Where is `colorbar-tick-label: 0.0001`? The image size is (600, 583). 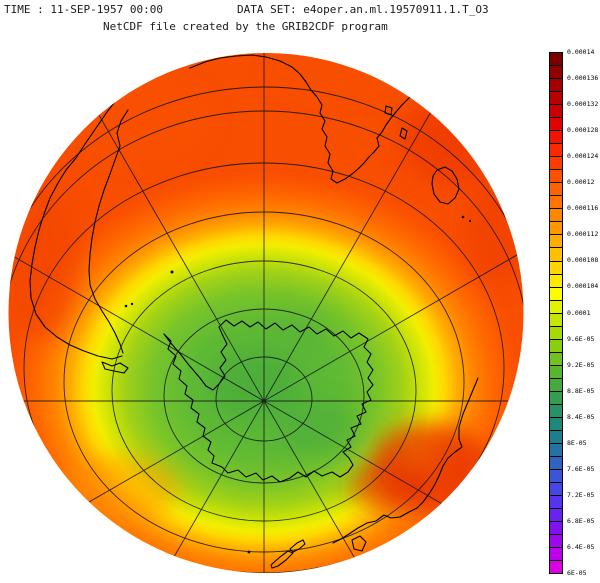 colorbar-tick-label: 0.0001 is located at coordinates (579, 312).